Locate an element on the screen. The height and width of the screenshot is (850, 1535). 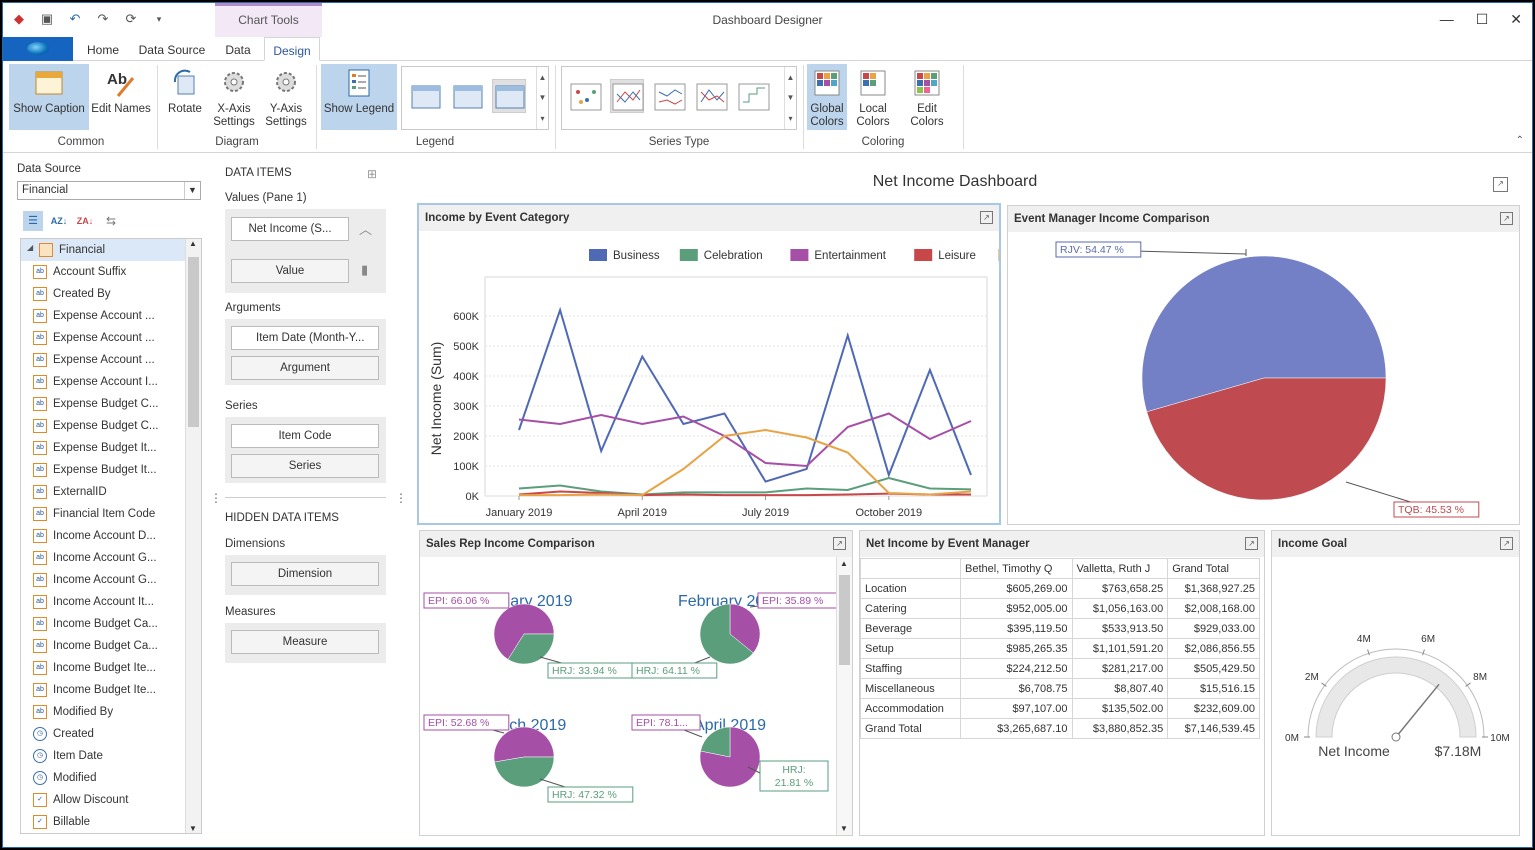
field-item: ◷ Modified is located at coordinates (64, 778).